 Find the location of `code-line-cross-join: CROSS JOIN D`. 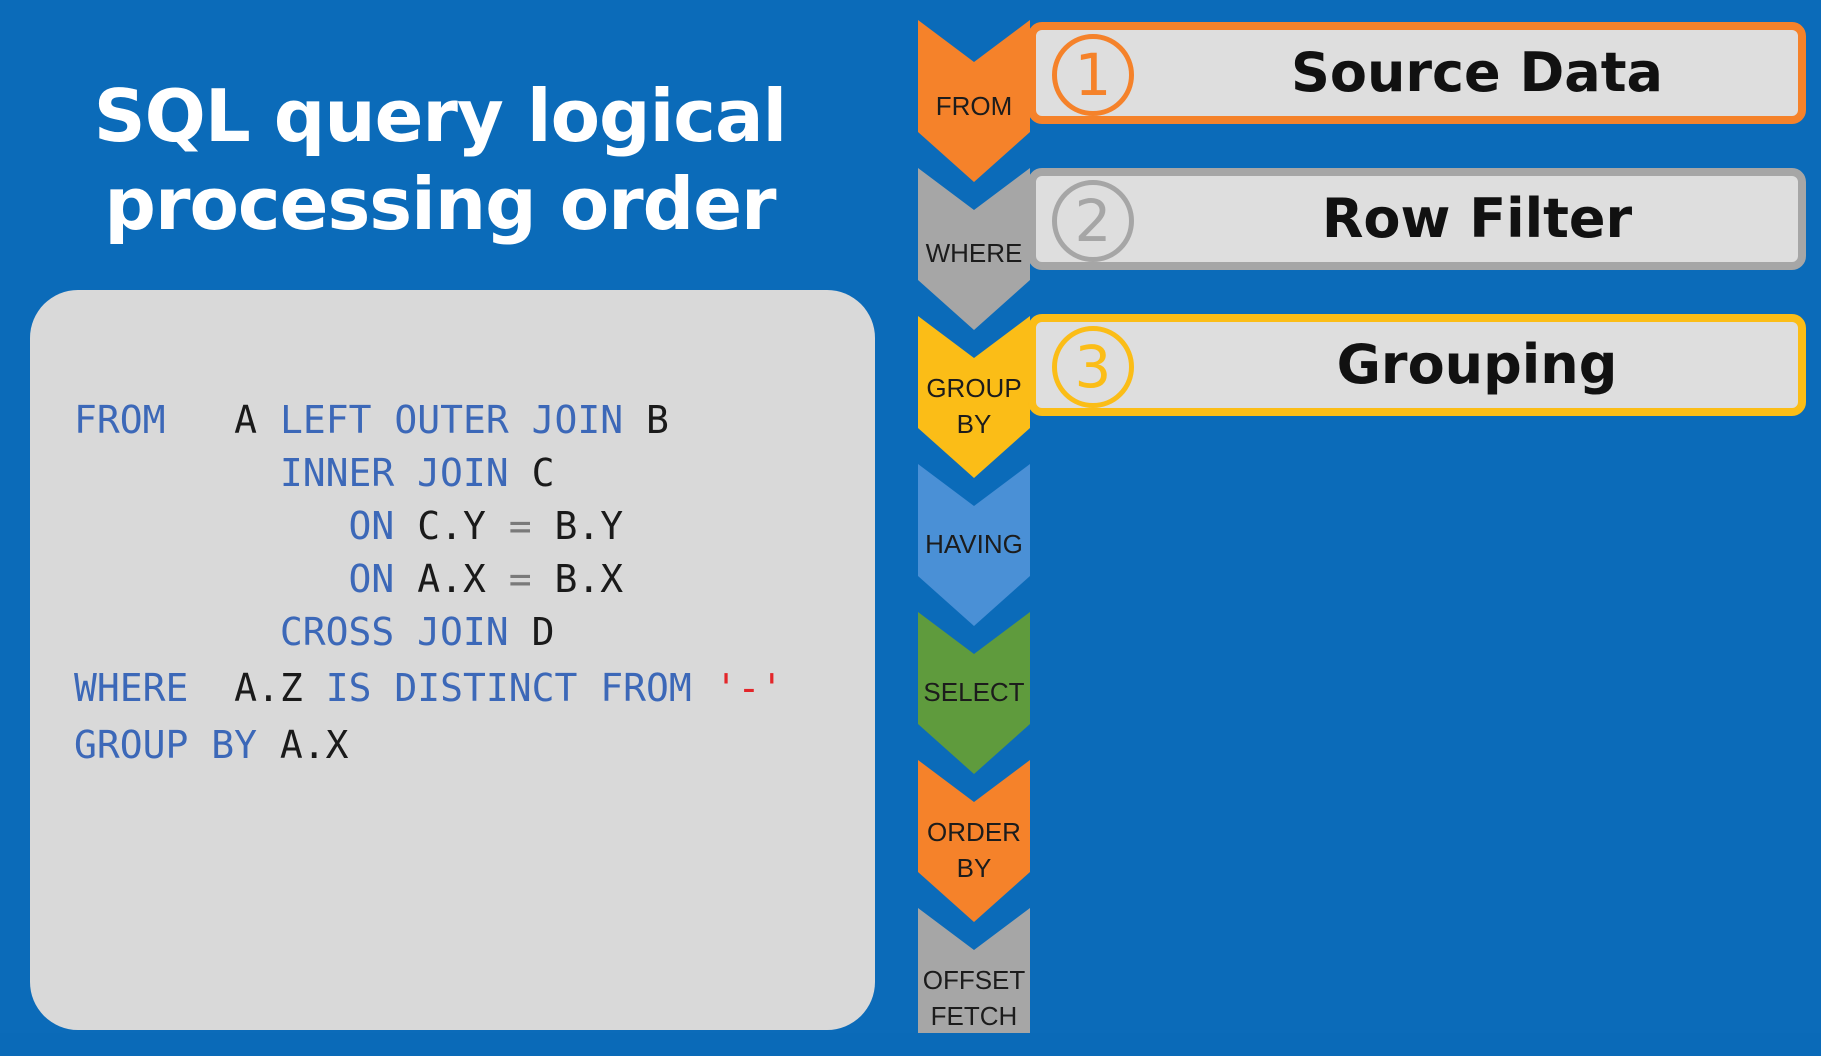

code-line-cross-join: CROSS JOIN D is located at coordinates (314, 632).